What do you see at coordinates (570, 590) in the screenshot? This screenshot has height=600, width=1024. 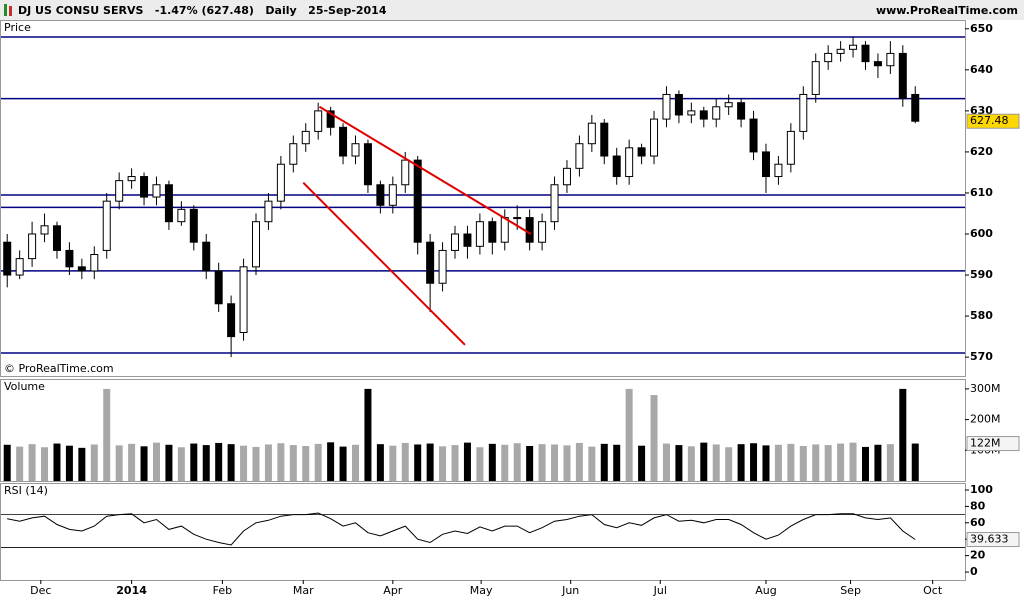 I see `x-tick-label: Jun` at bounding box center [570, 590].